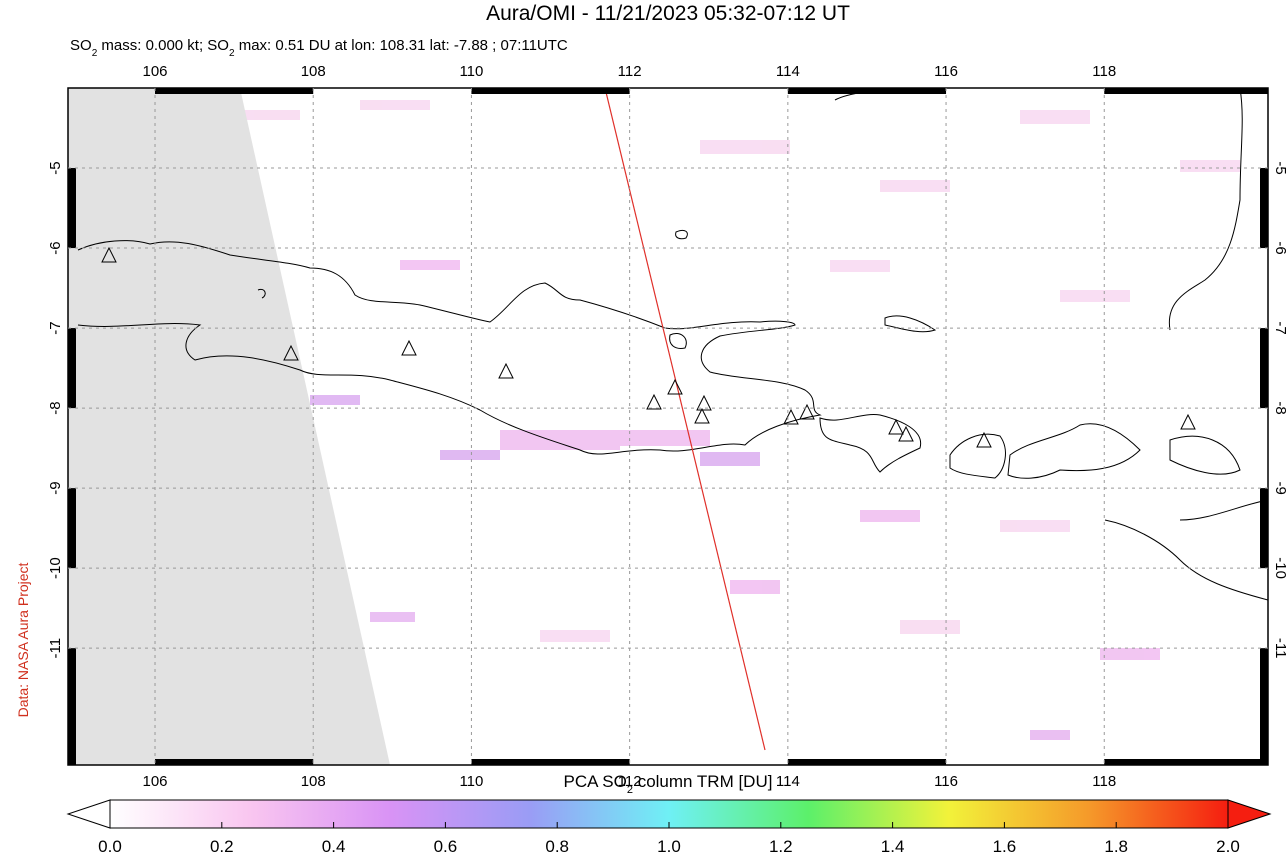 This screenshot has height=860, width=1288. Describe the element at coordinates (446, 846) in the screenshot. I see `colorbar-tick-label: 0.6` at that location.